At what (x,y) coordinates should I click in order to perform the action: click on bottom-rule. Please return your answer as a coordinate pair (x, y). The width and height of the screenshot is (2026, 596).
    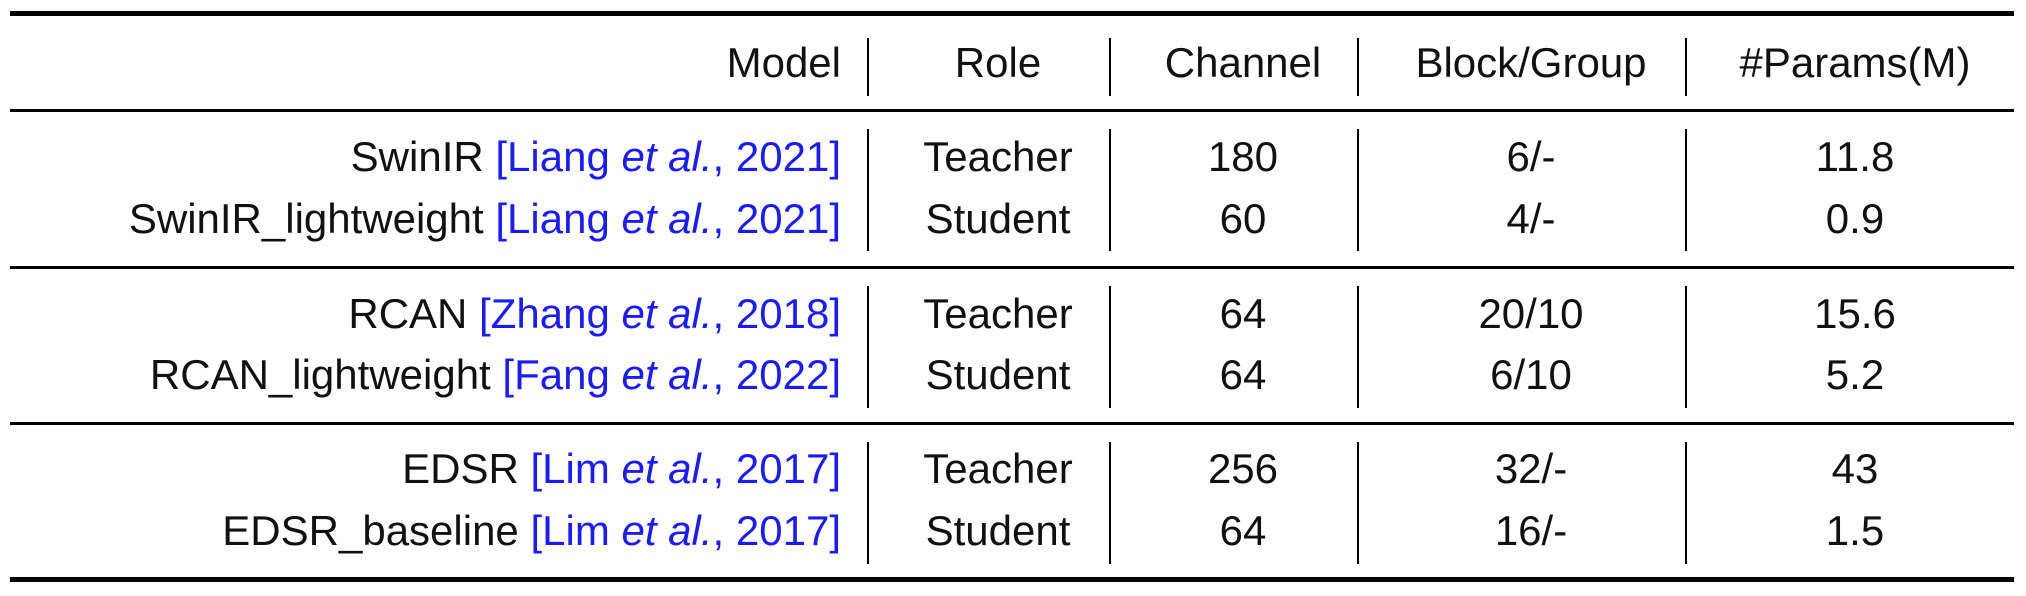
    Looking at the image, I should click on (1012, 579).